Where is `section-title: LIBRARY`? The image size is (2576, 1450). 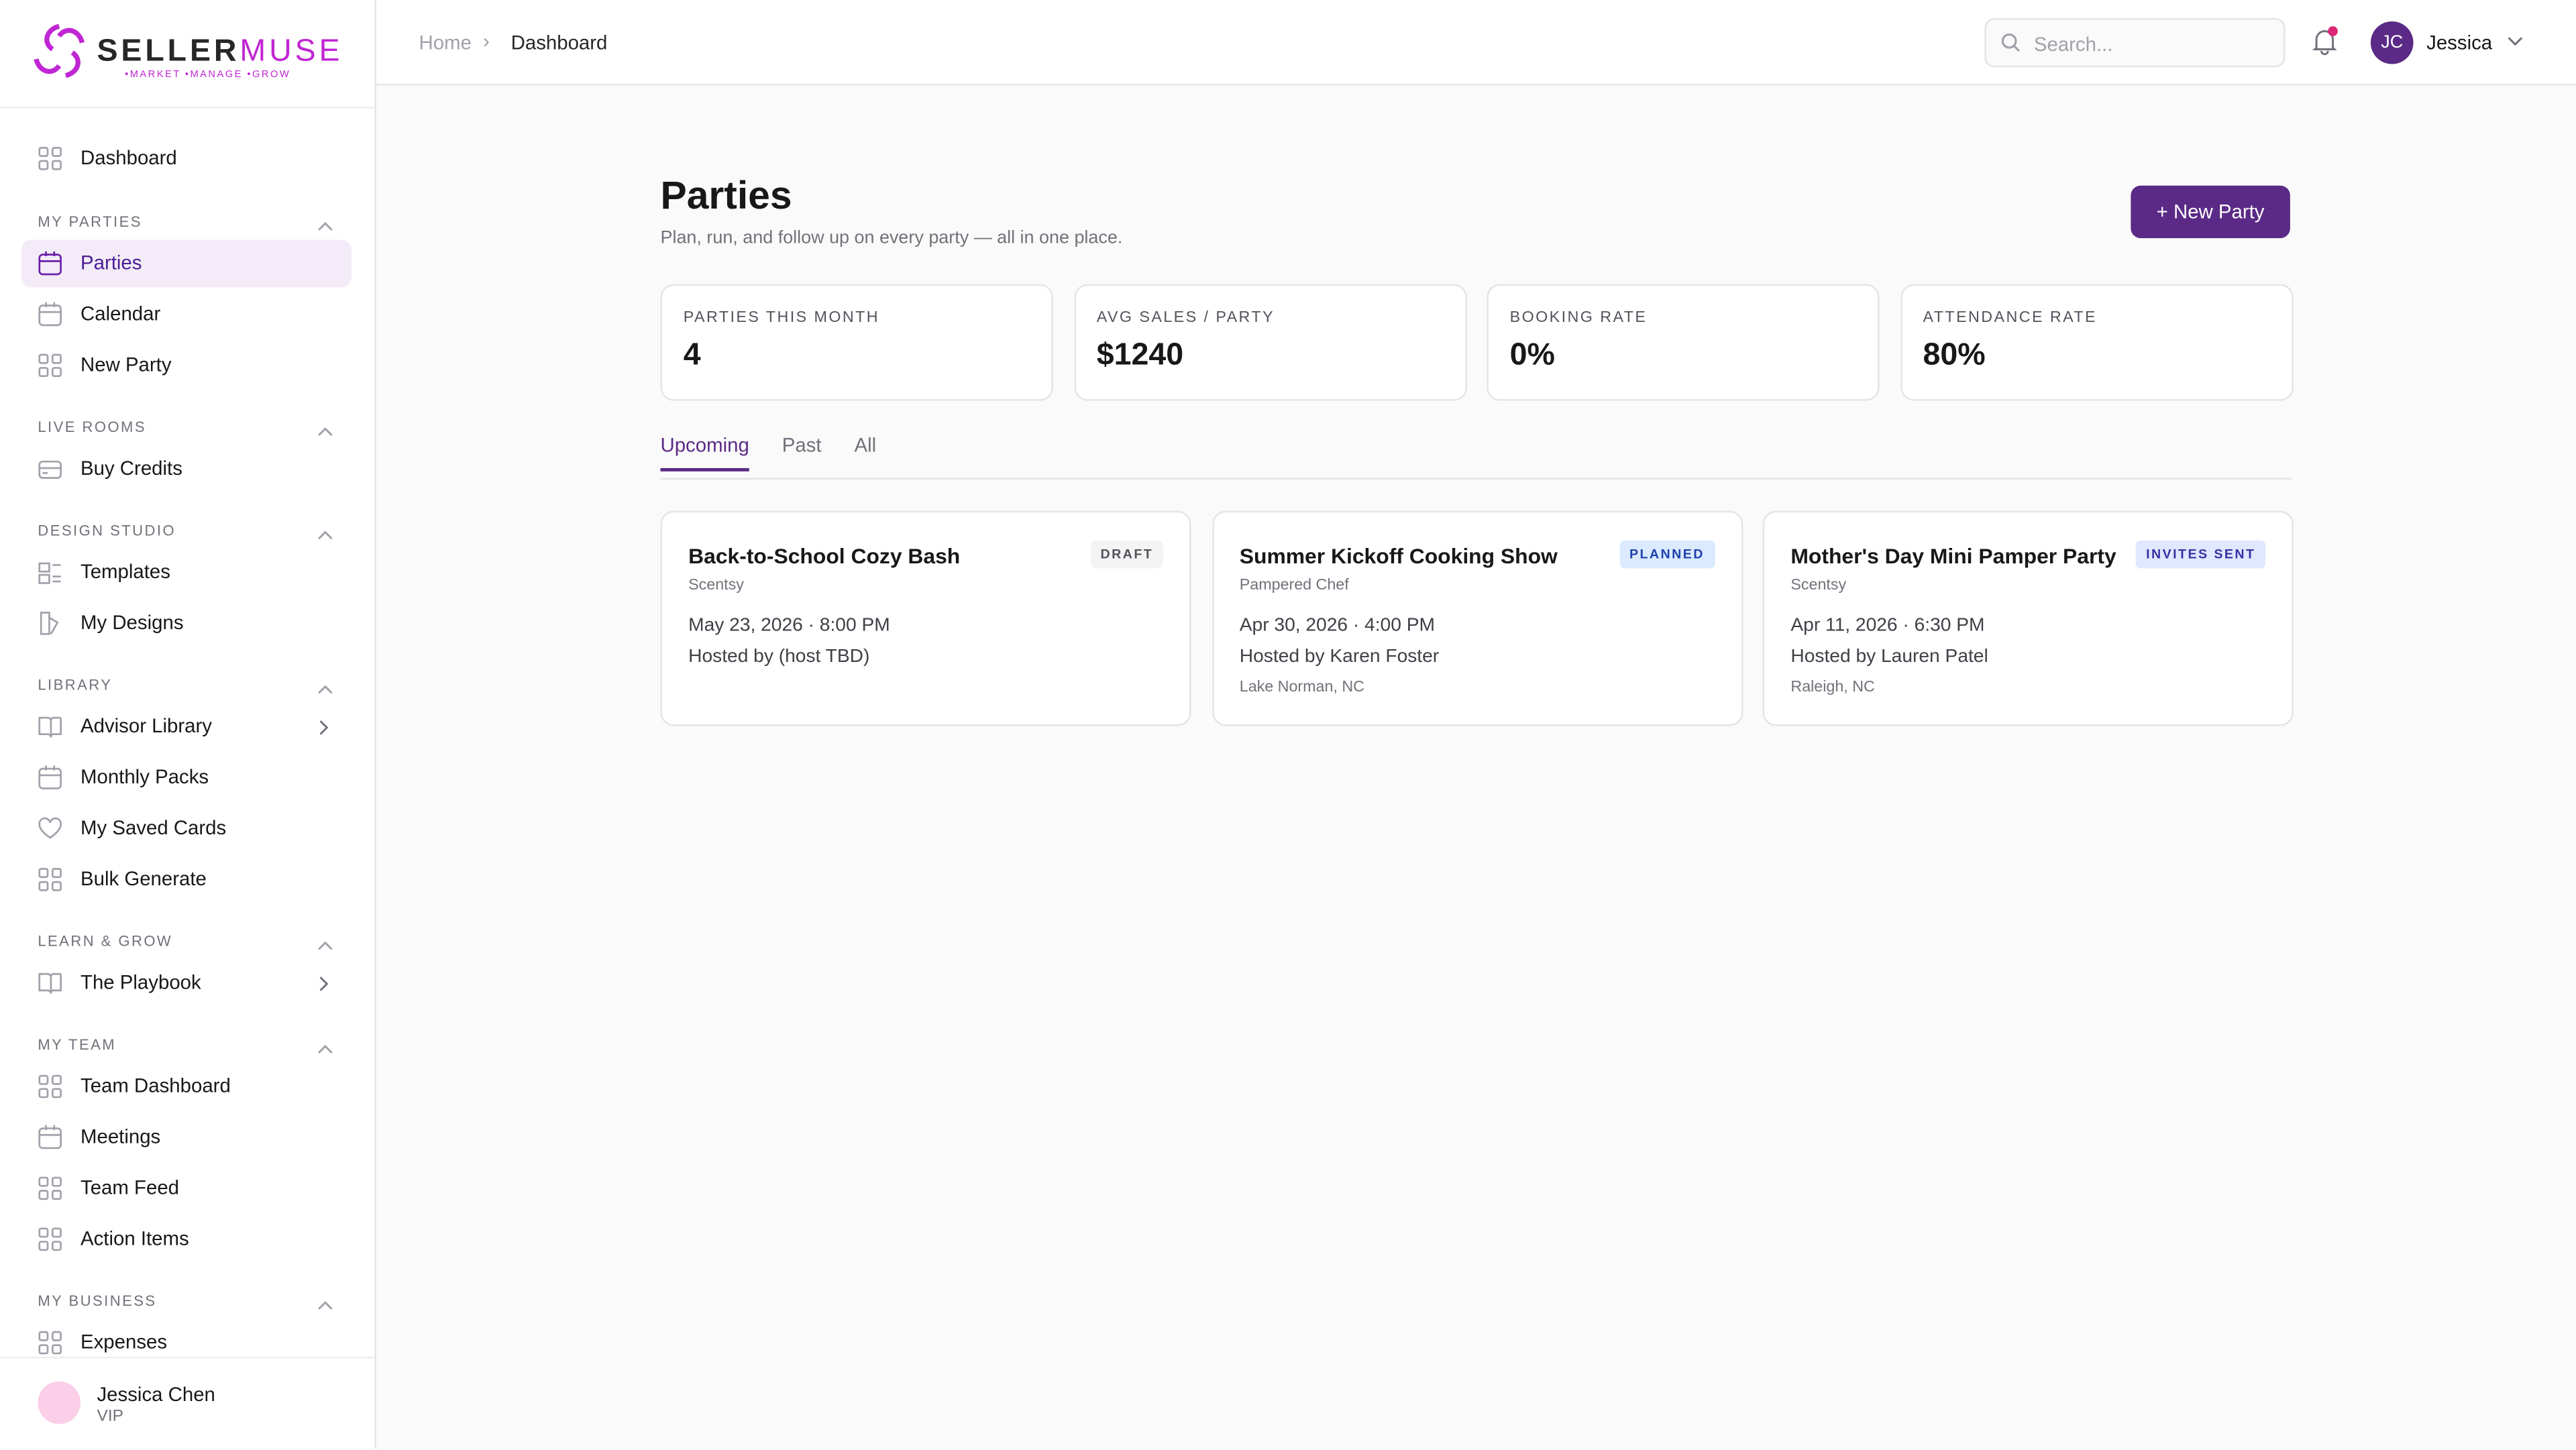
section-title: LIBRARY is located at coordinates (75, 684).